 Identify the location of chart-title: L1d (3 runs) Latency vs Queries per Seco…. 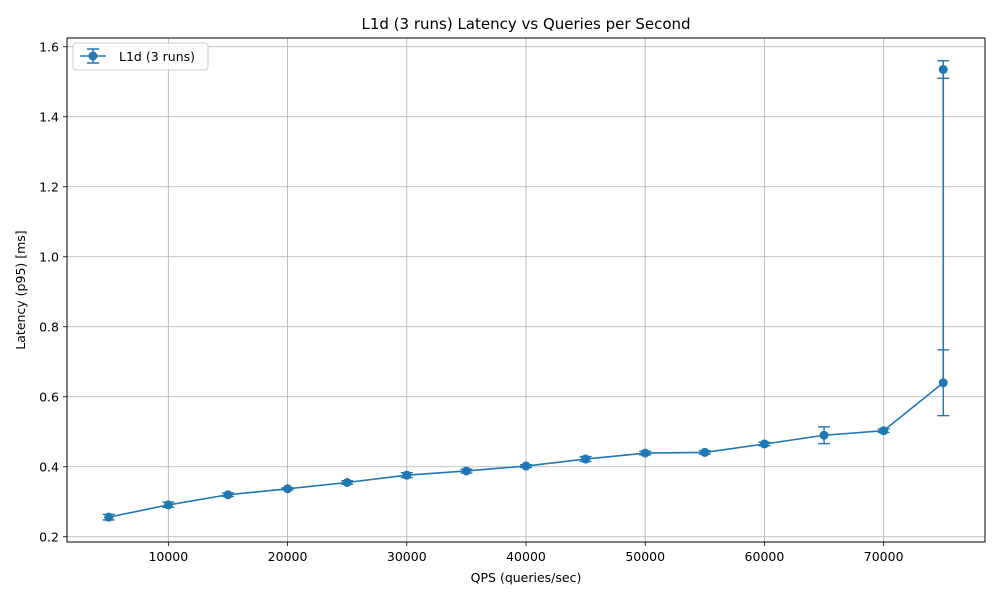
(525, 24).